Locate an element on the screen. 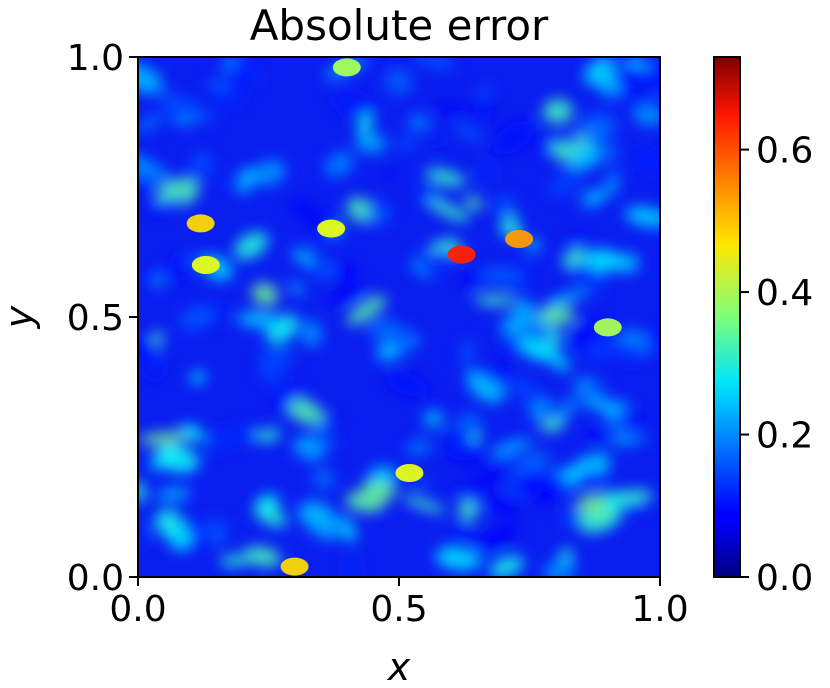 This screenshot has height=688, width=830. y-tick-label: 1.0 is located at coordinates (95, 58).